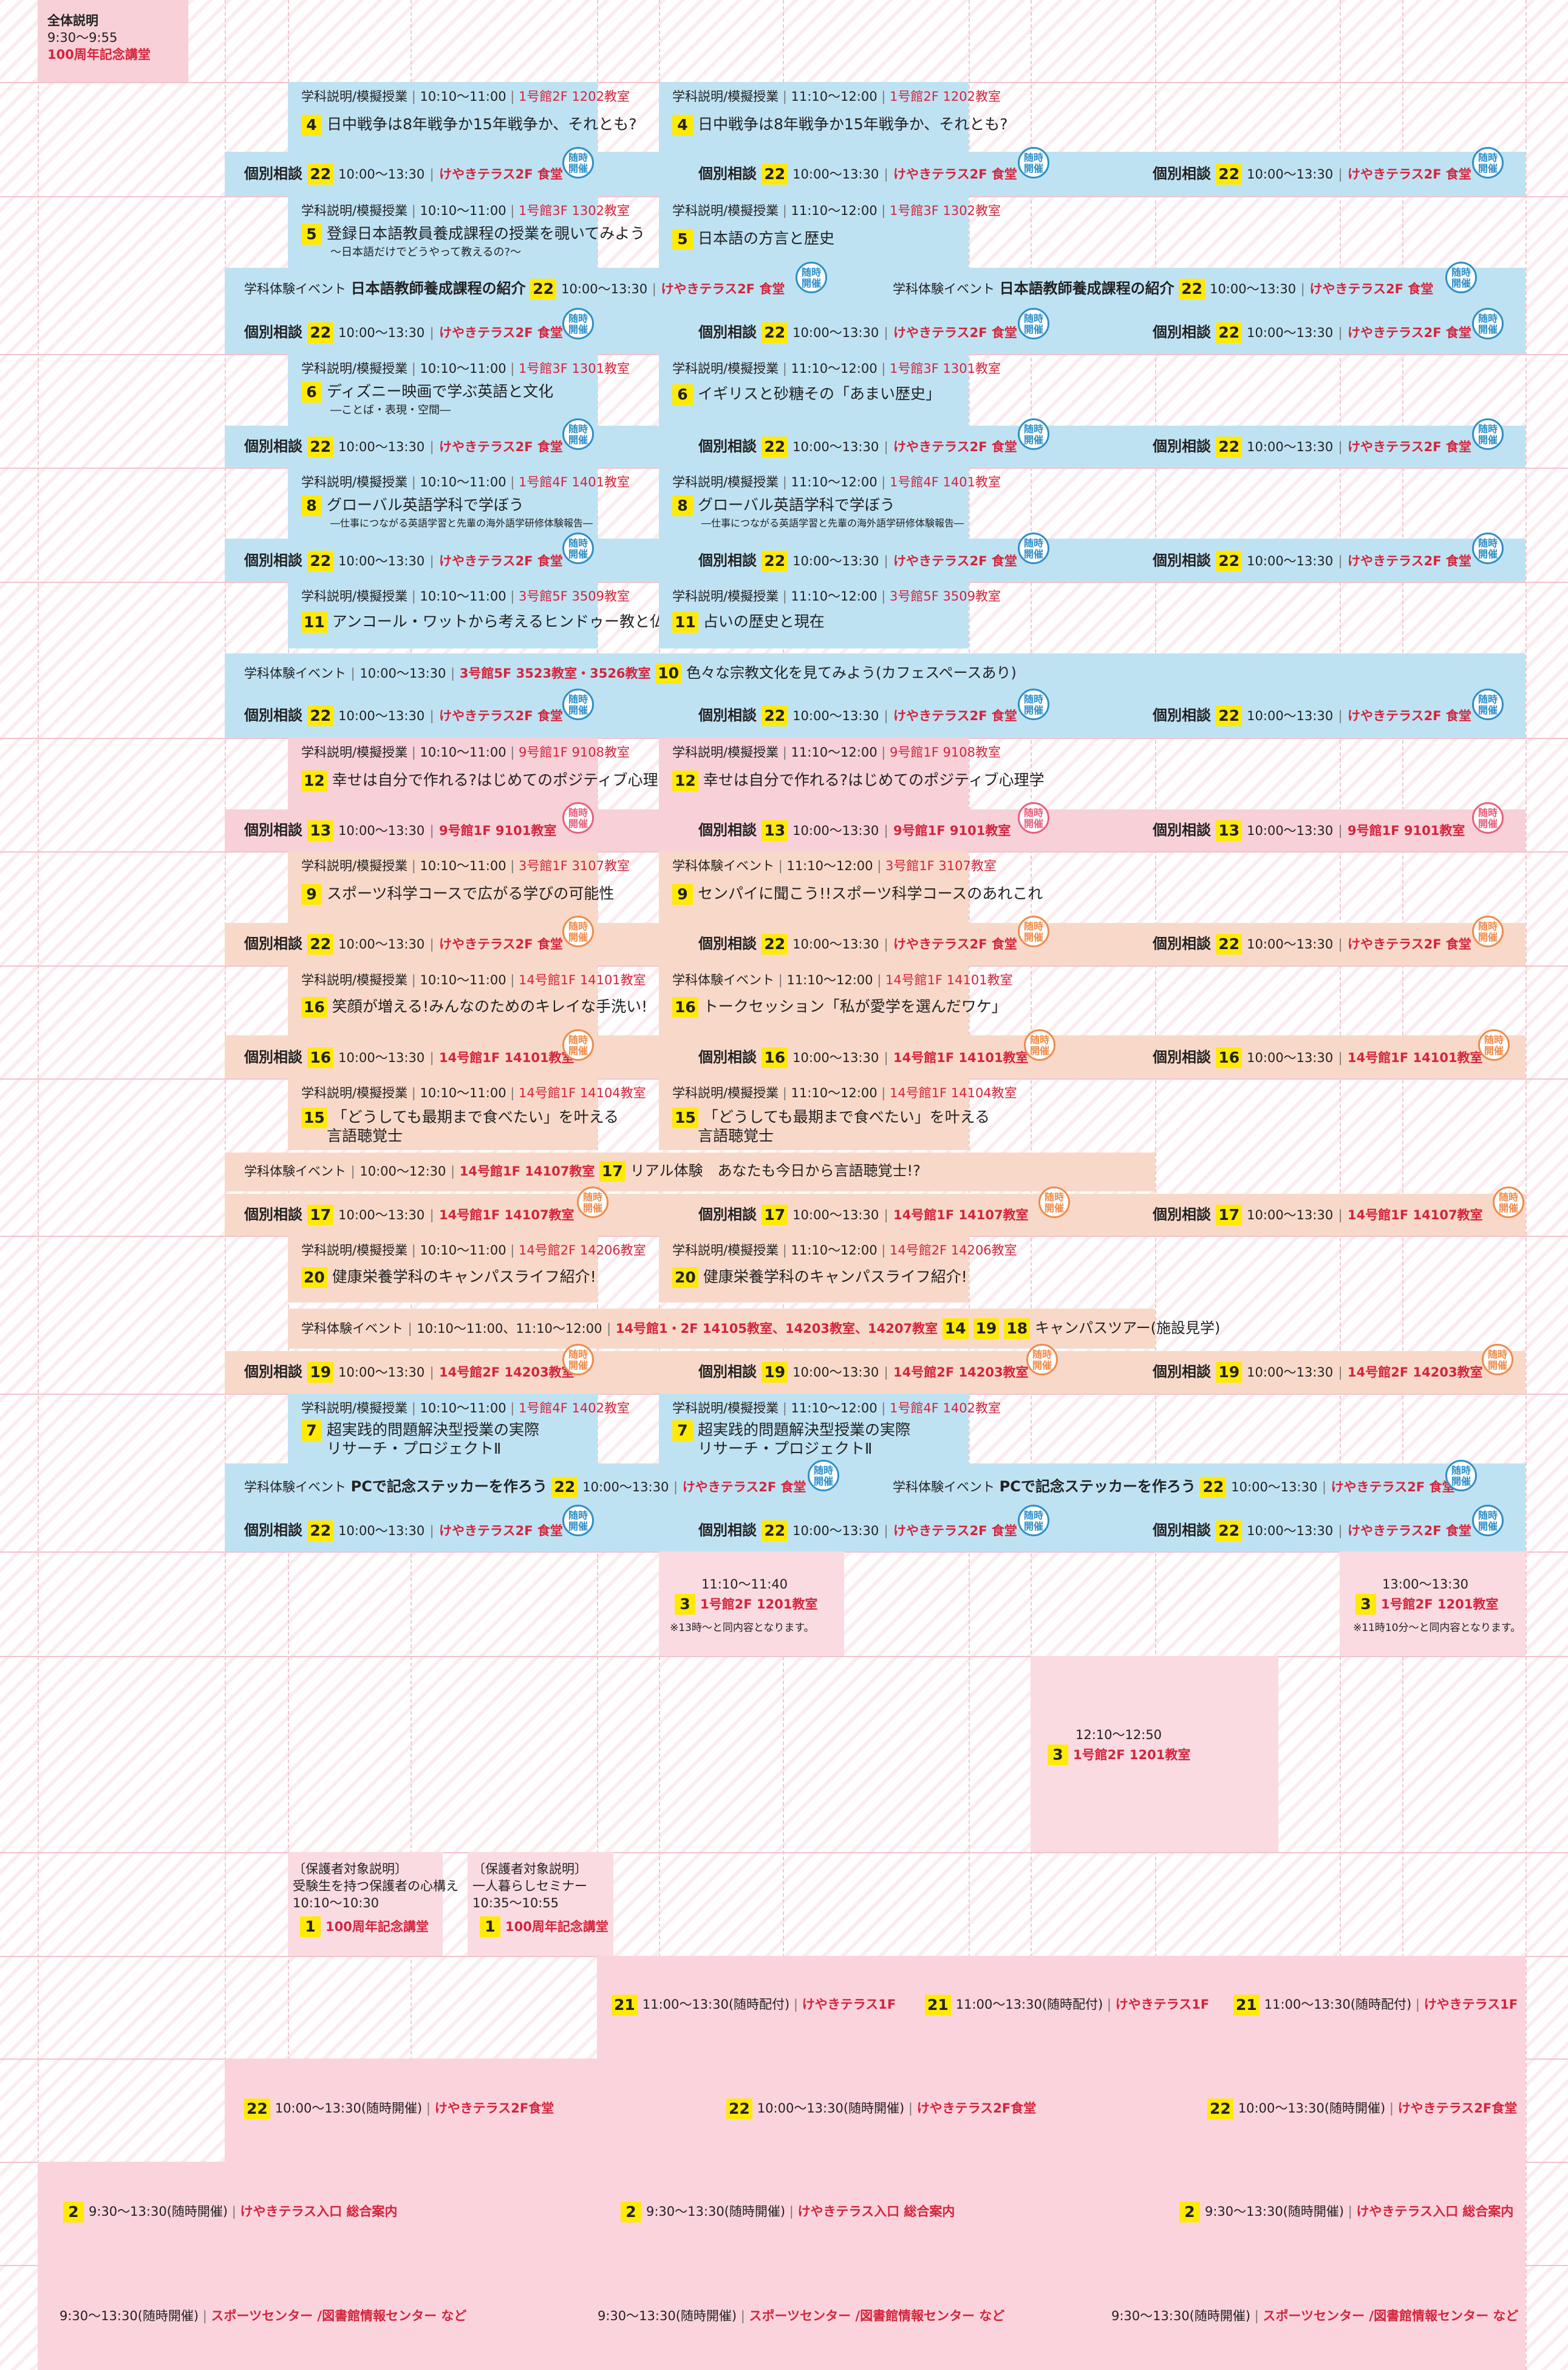 This screenshot has width=1568, height=2370. Describe the element at coordinates (1097, 1486) in the screenshot. I see `event-title: PCで記念ステッカーを作ろう` at that location.